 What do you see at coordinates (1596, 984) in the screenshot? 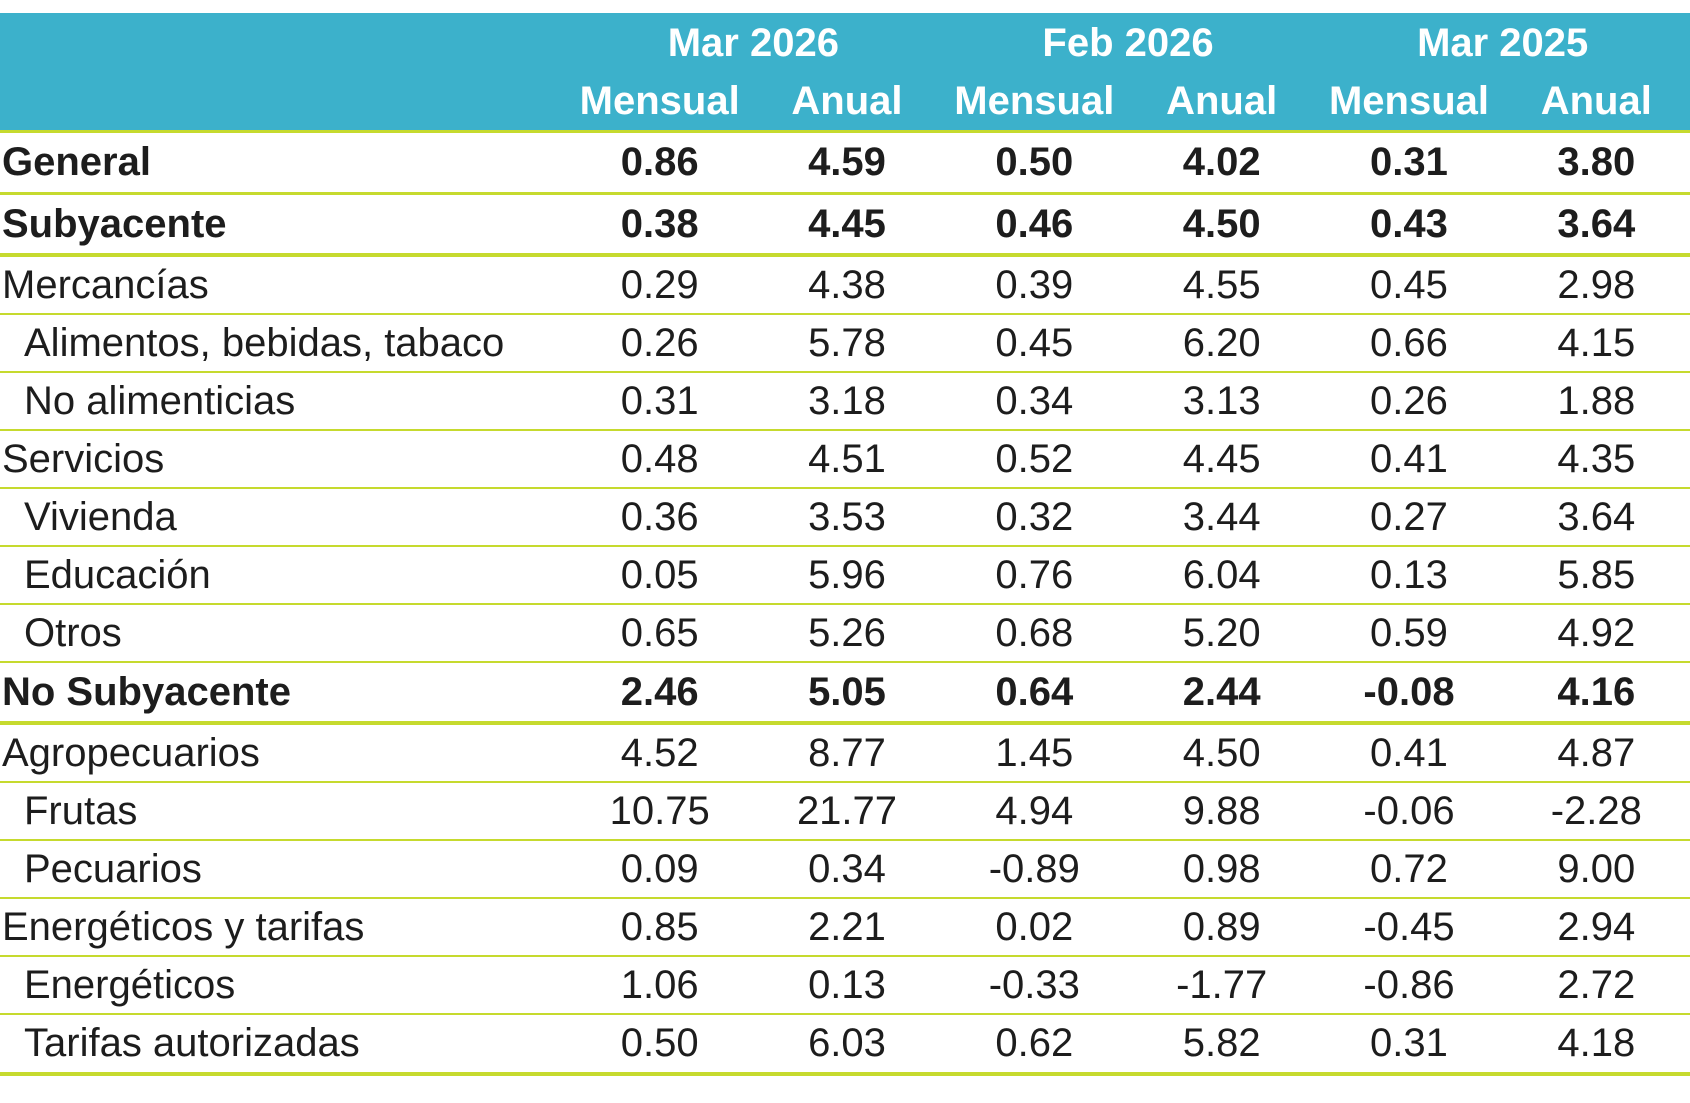
I see `table-cell: 2.72` at bounding box center [1596, 984].